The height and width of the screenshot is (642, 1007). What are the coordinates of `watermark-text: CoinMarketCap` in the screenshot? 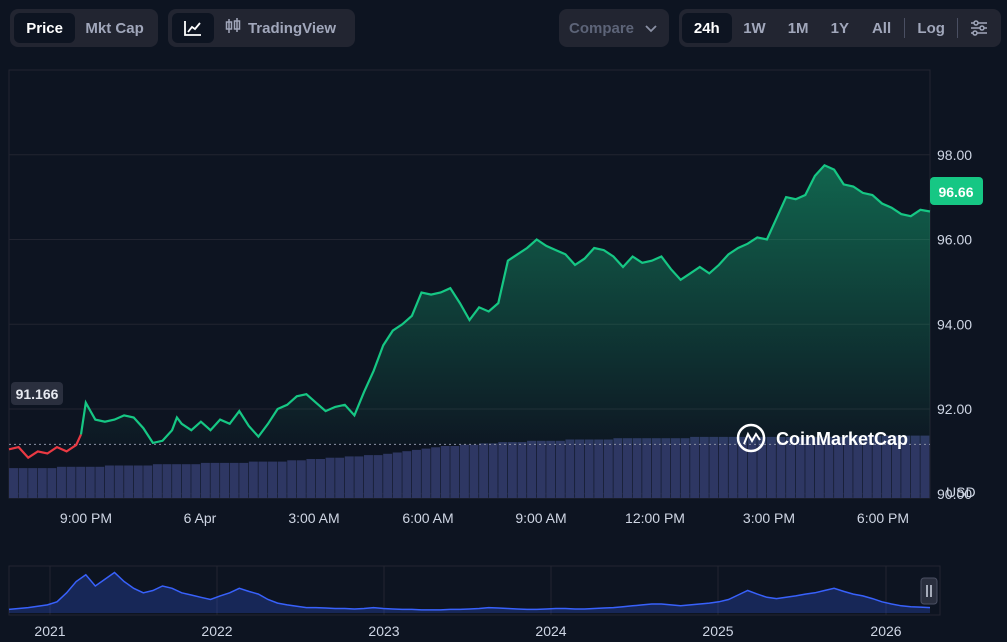 It's located at (842, 439).